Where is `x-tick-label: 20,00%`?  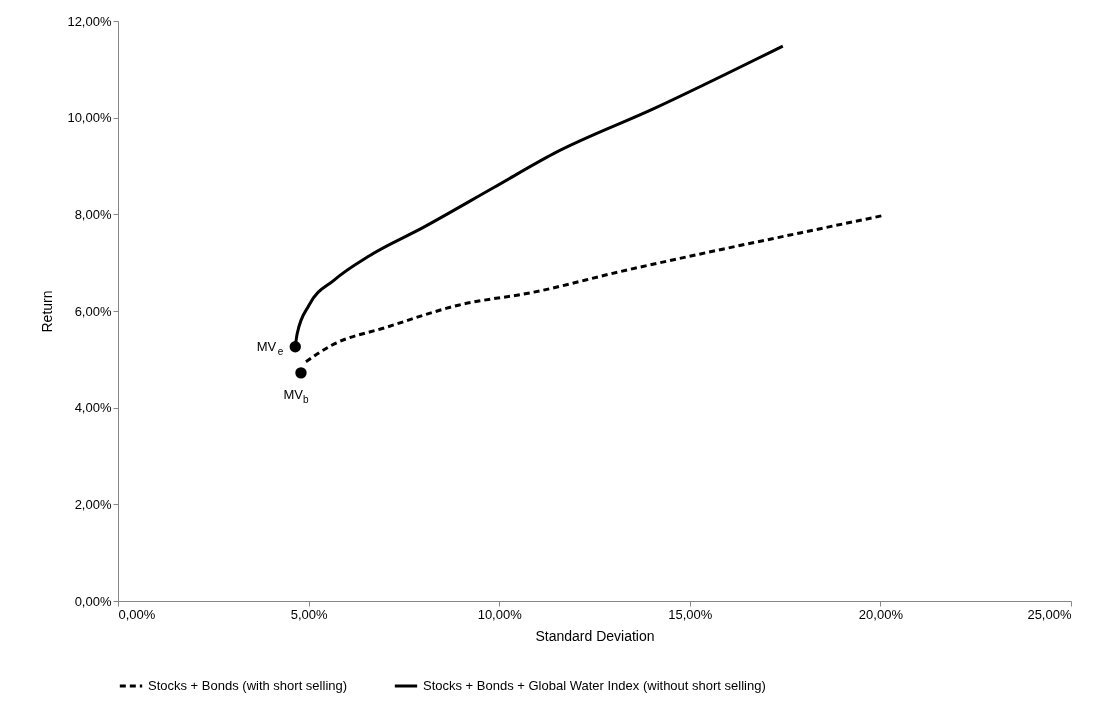 x-tick-label: 20,00% is located at coordinates (881, 614).